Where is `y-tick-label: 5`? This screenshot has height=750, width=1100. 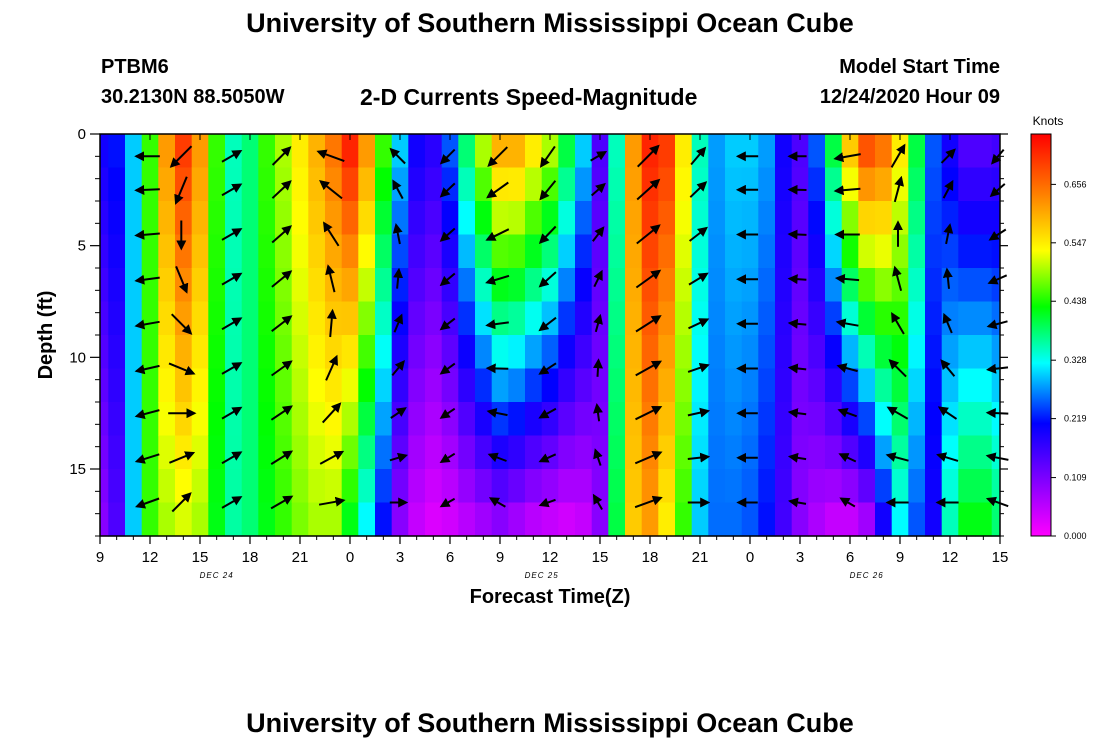
y-tick-label: 5 is located at coordinates (82, 246).